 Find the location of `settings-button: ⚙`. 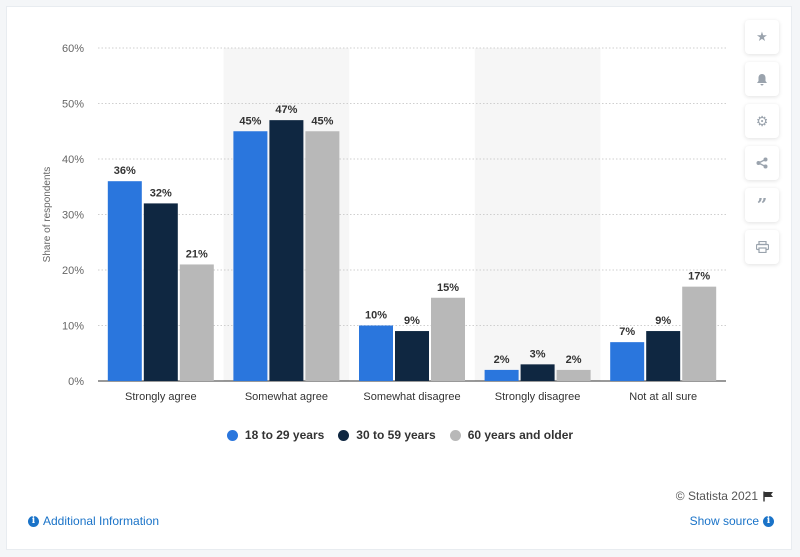

settings-button: ⚙ is located at coordinates (762, 121).